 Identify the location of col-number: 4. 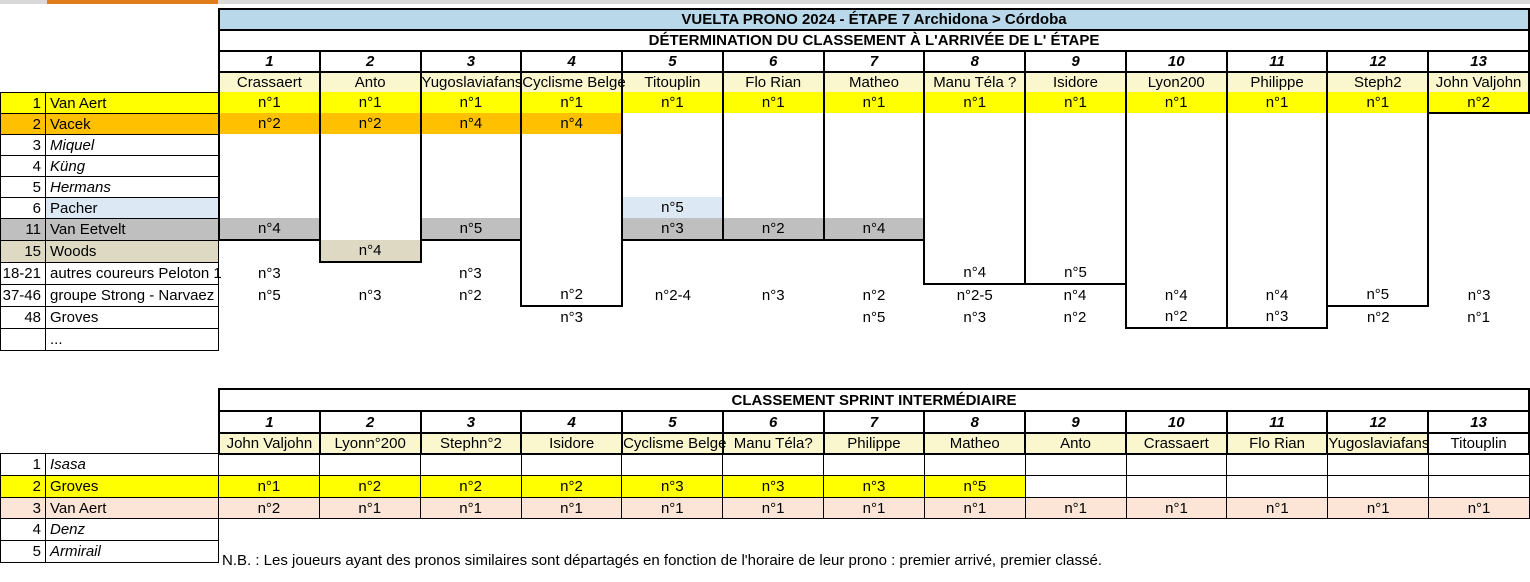
(572, 61).